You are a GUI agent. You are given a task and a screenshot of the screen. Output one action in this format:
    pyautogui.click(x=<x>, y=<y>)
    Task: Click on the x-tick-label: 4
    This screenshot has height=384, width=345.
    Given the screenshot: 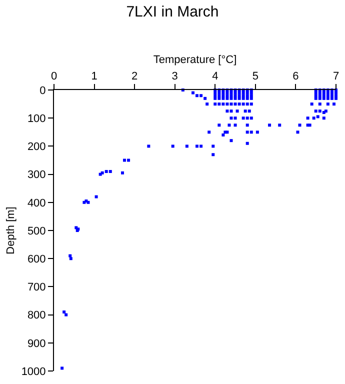 What is the action you would take?
    pyautogui.click(x=215, y=76)
    